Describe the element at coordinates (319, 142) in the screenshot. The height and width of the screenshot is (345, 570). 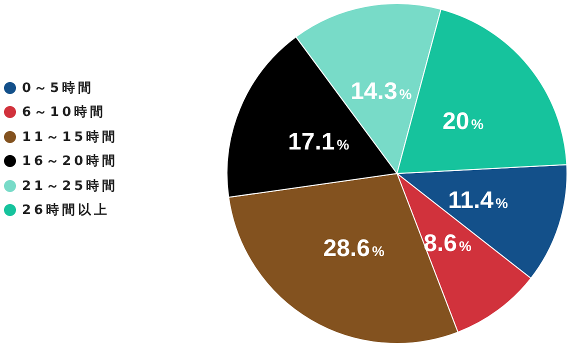
I see `data-label: 17.1%` at that location.